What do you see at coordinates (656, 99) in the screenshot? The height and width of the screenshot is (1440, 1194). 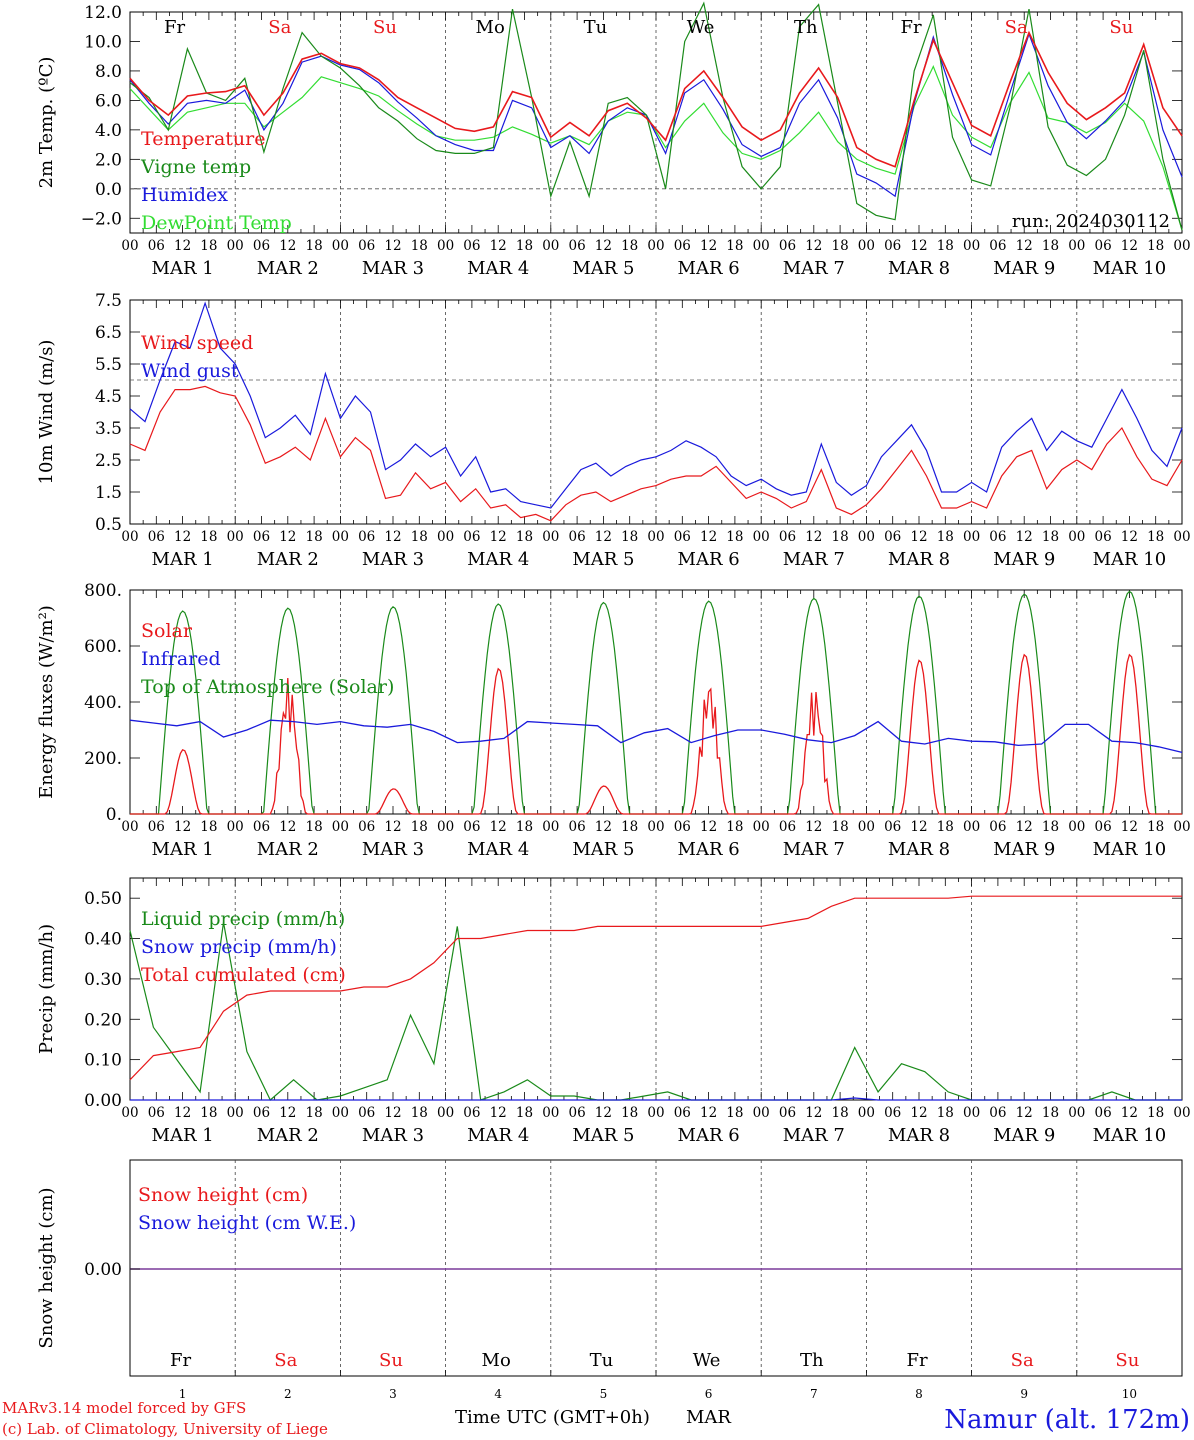 I see `series-line-temperature` at bounding box center [656, 99].